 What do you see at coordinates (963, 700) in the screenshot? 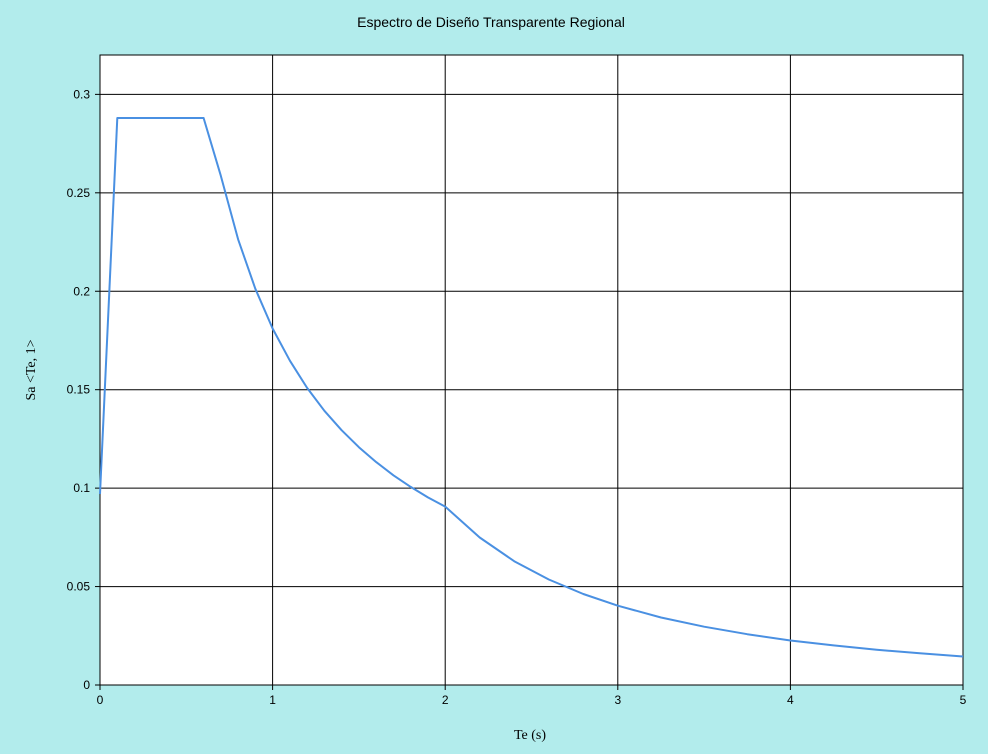
I see `x-tick-label: 5` at bounding box center [963, 700].